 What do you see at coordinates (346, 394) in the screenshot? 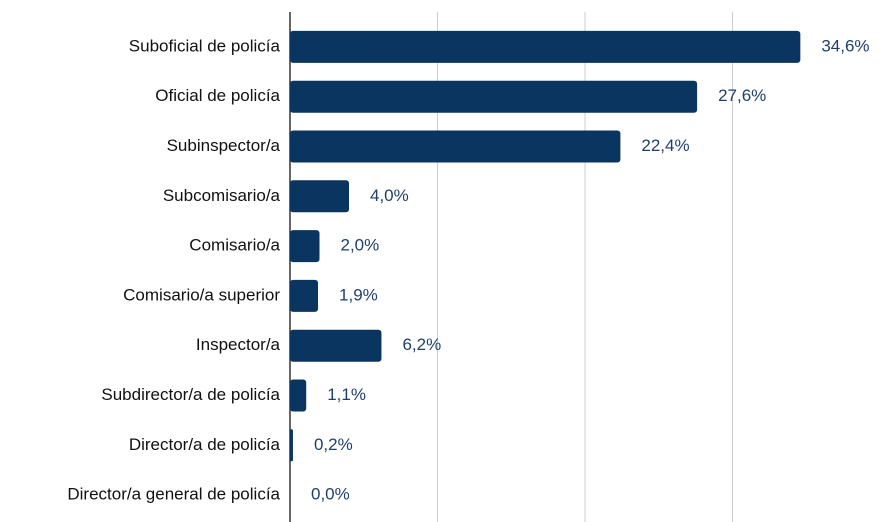
I see `value-label: 1,1%` at bounding box center [346, 394].